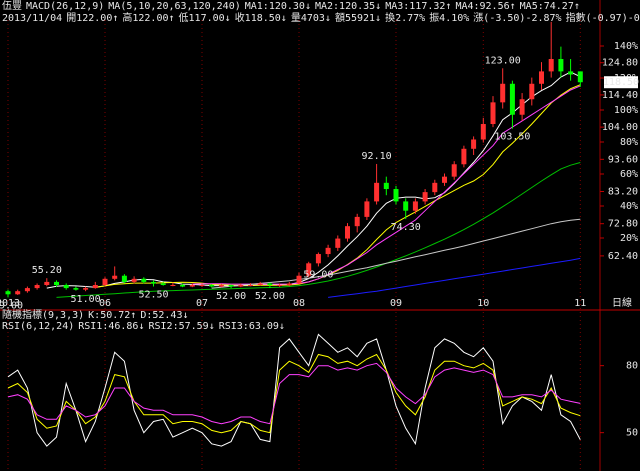 The height and width of the screenshot is (471, 640). I want to click on price-annotation: 103.50, so click(512, 137).